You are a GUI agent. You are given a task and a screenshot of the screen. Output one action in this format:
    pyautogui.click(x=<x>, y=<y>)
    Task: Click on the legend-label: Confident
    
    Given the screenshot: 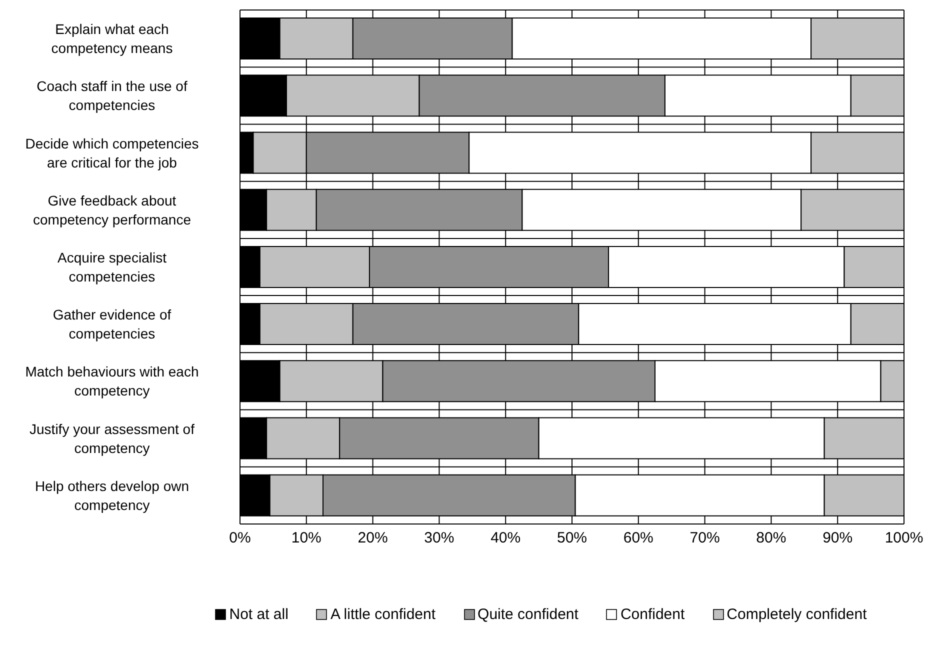 What is the action you would take?
    pyautogui.click(x=652, y=614)
    